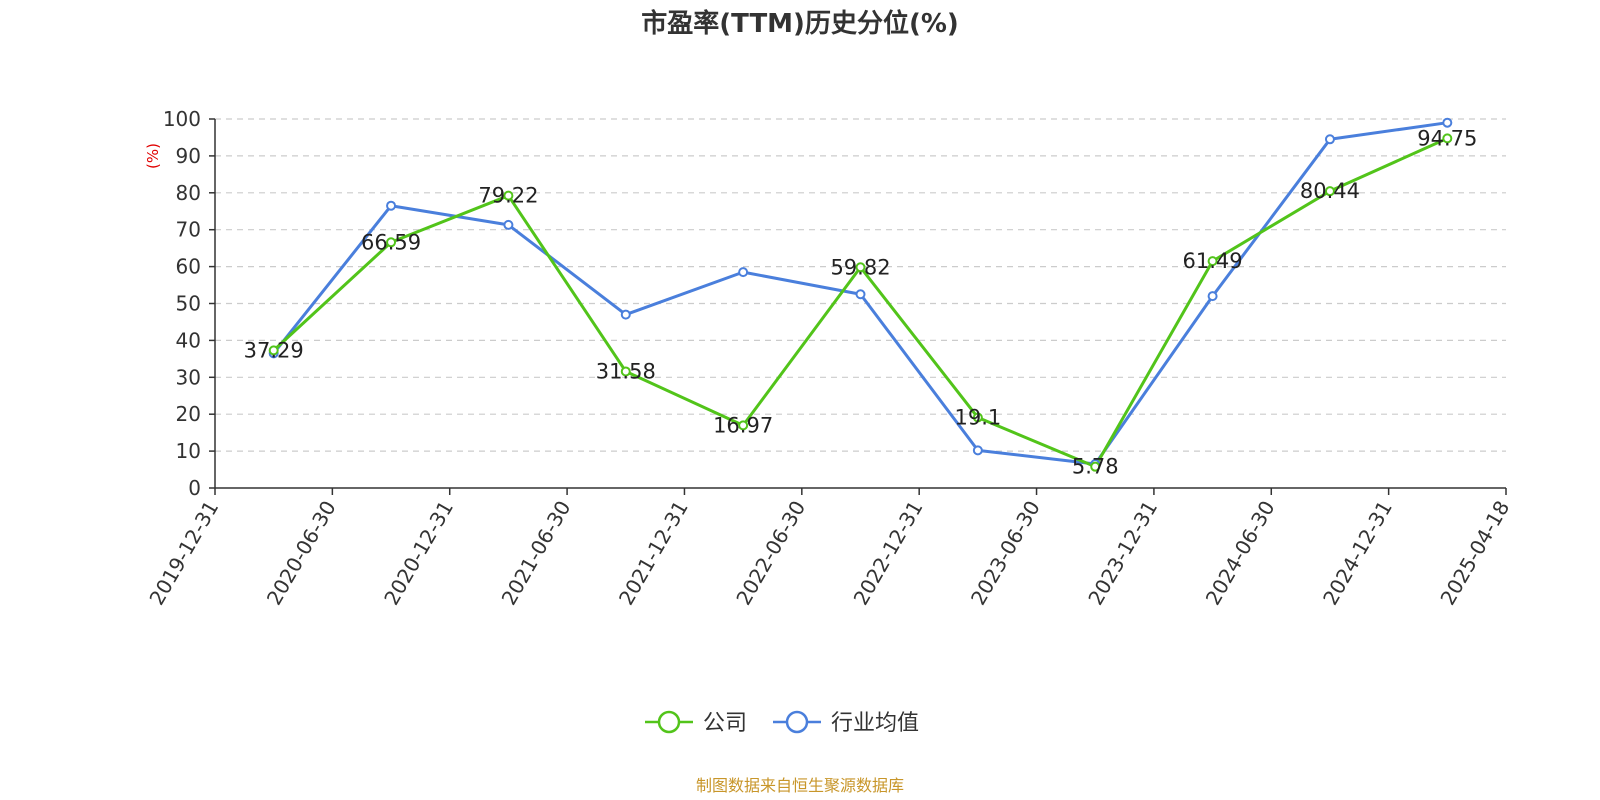 Image resolution: width=1600 pixels, height=800 pixels. What do you see at coordinates (800, 23) in the screenshot?
I see `chart-title: 市盈率(TTM)历史分位(%)` at bounding box center [800, 23].